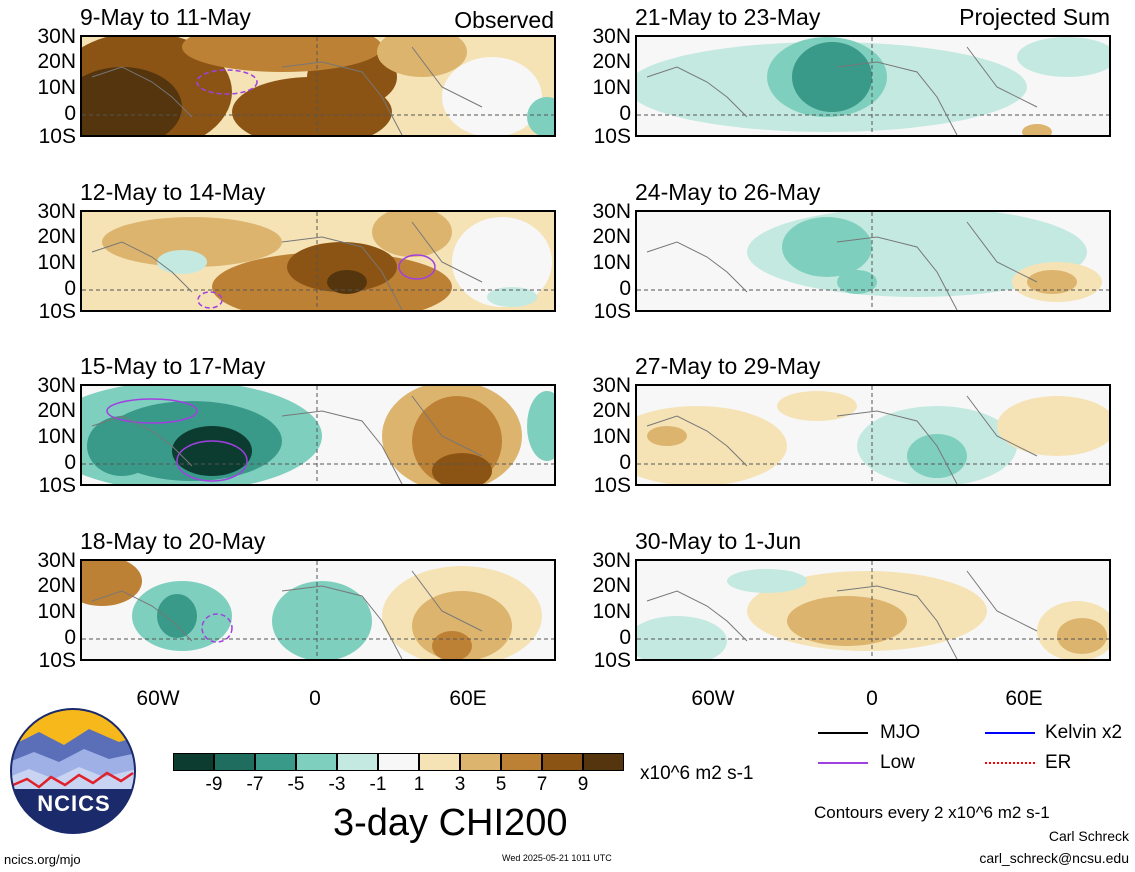  Describe the element at coordinates (173, 541) in the screenshot. I see `panel-title-left-4: 18-May to 20-May` at that location.